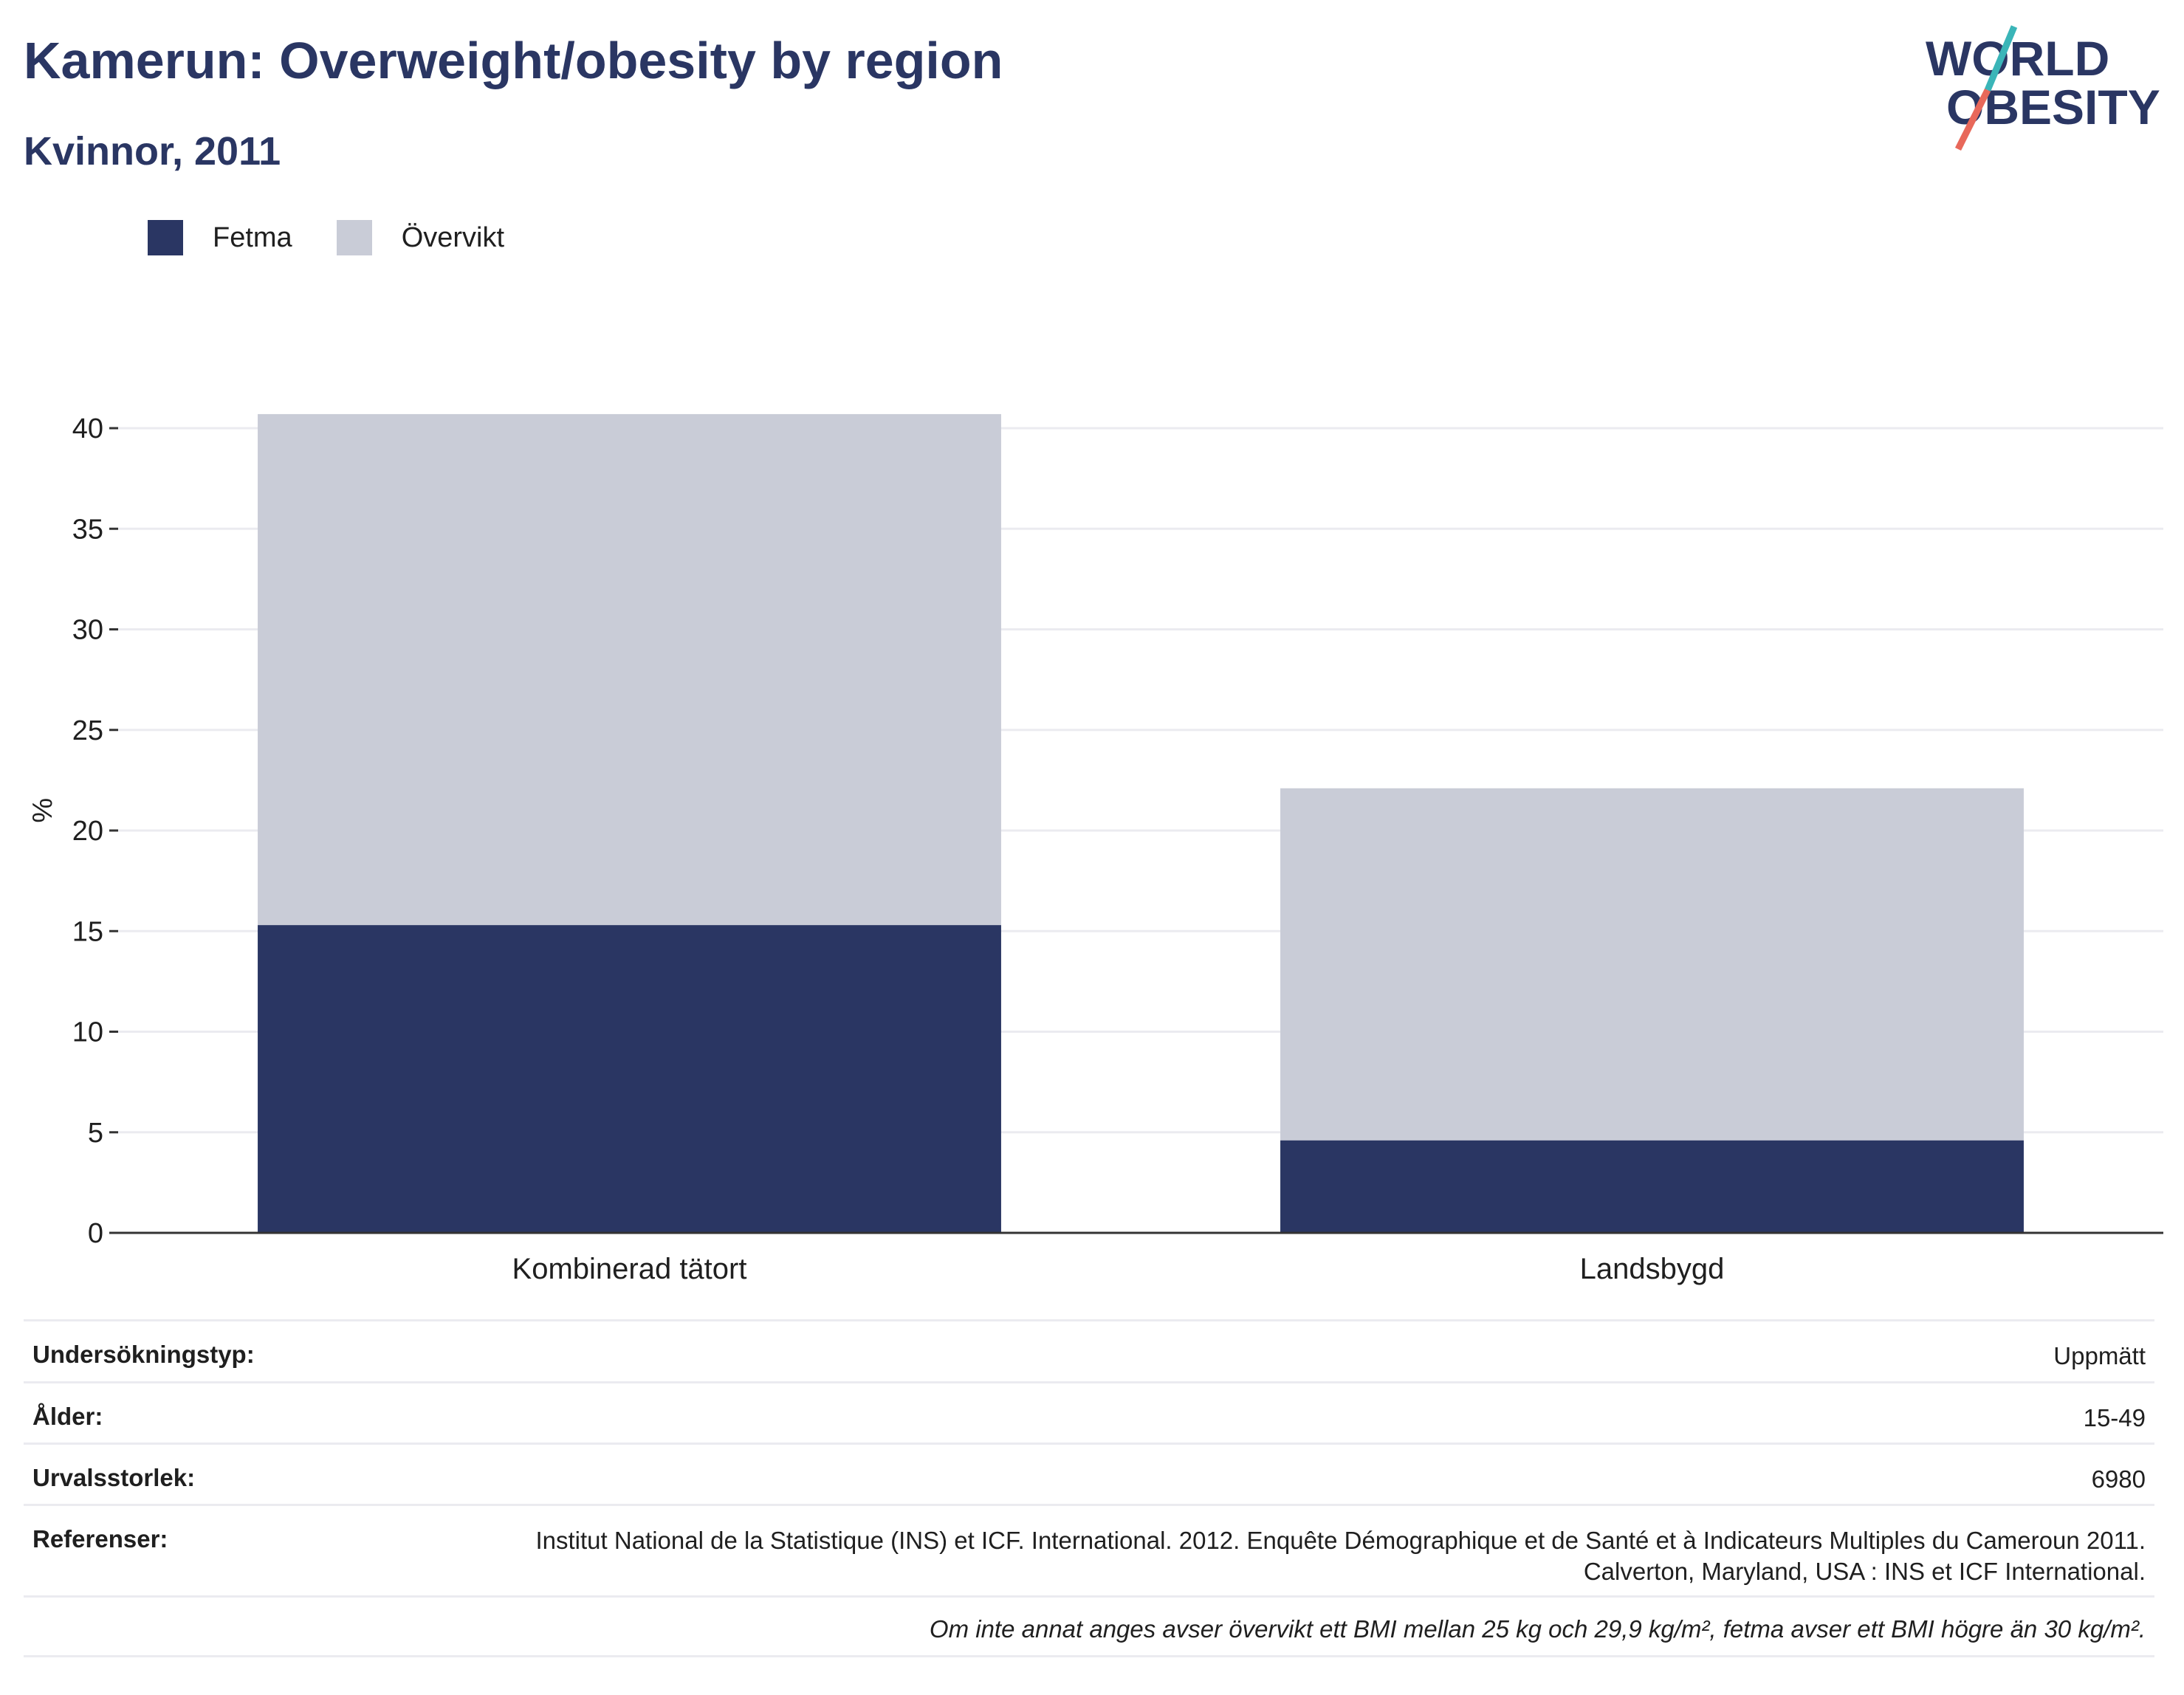 This screenshot has width=2184, height=1695. Describe the element at coordinates (67, 1416) in the screenshot. I see `meta-key-age: Ålder:` at that location.